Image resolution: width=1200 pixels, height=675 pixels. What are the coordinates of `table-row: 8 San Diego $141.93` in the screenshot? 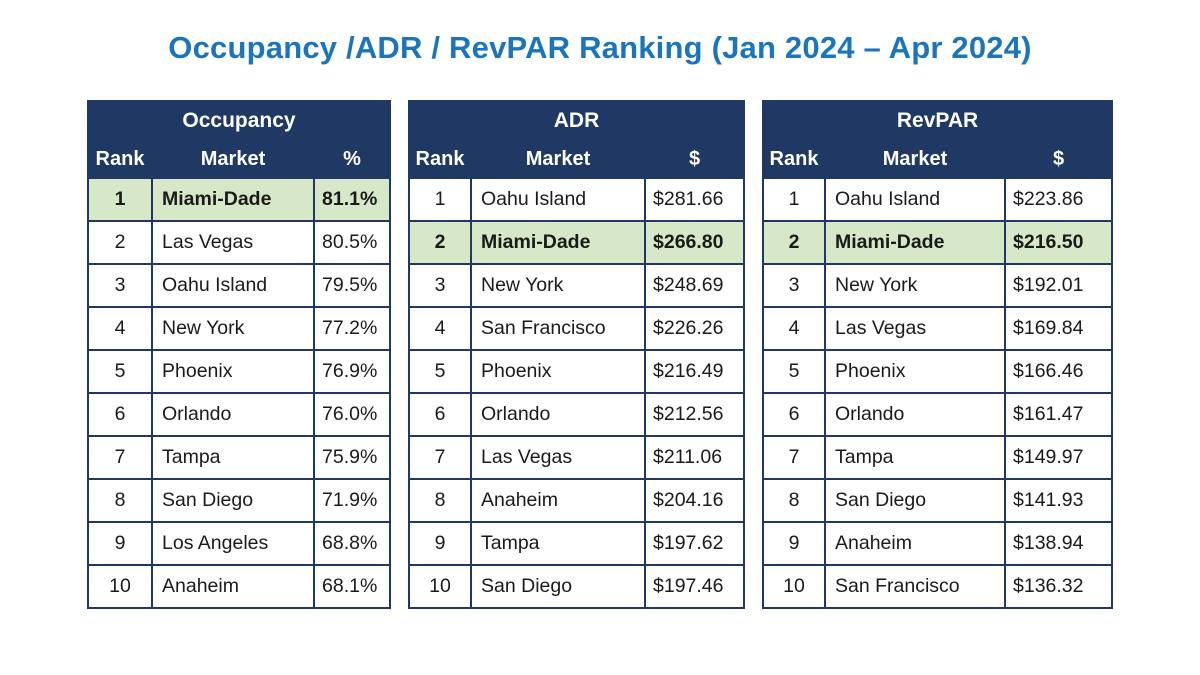 It's located at (937, 500).